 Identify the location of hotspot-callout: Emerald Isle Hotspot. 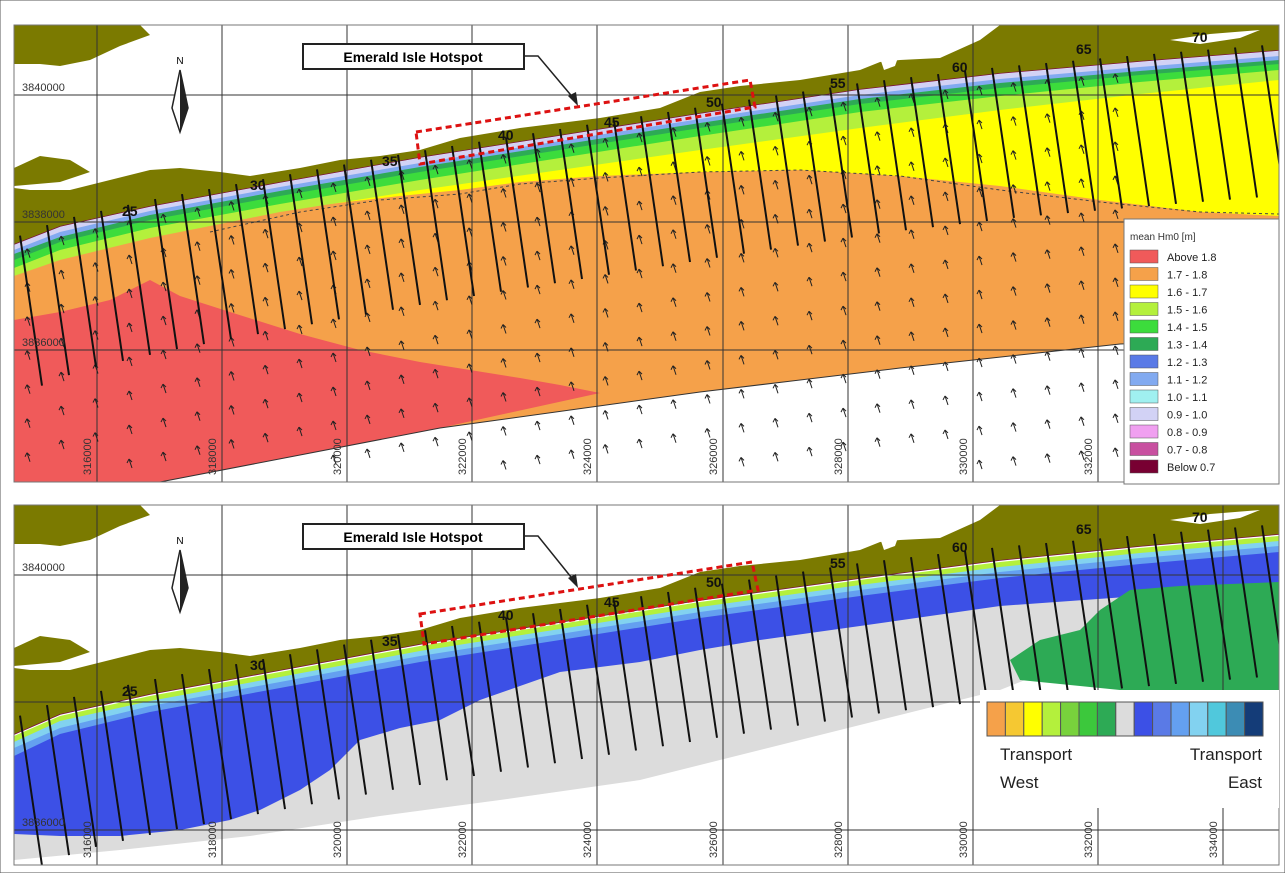
(440, 555).